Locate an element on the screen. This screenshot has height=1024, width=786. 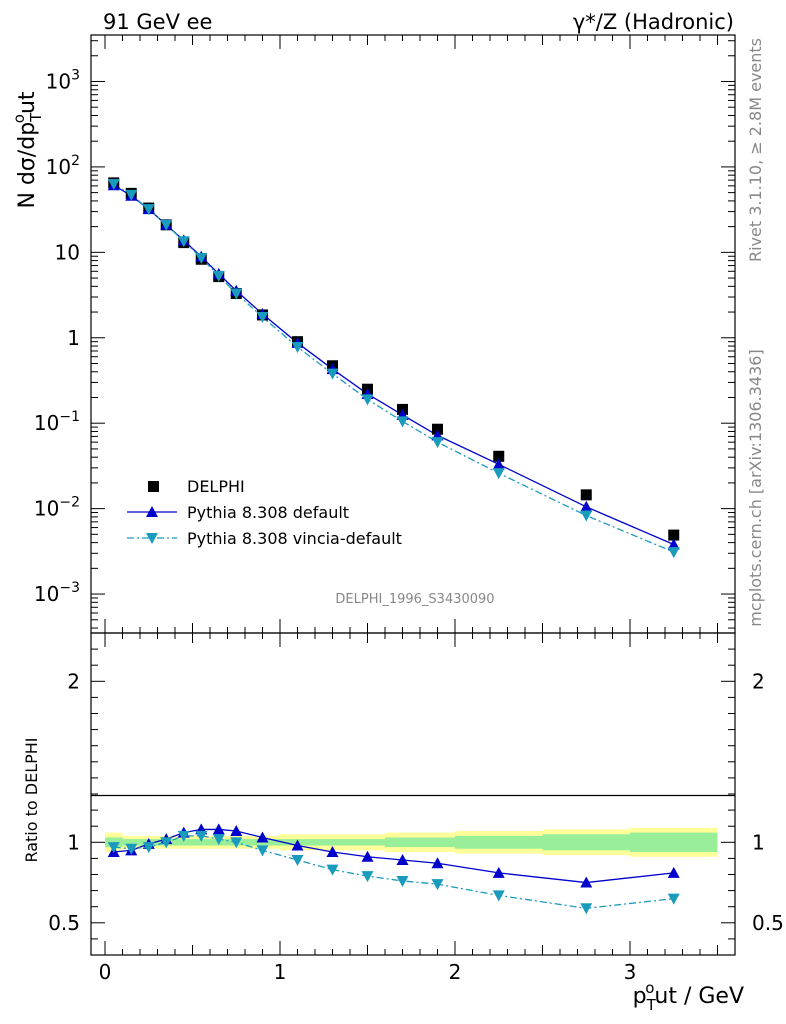
ratio-y-tick-label: 1 is located at coordinates (73, 842).